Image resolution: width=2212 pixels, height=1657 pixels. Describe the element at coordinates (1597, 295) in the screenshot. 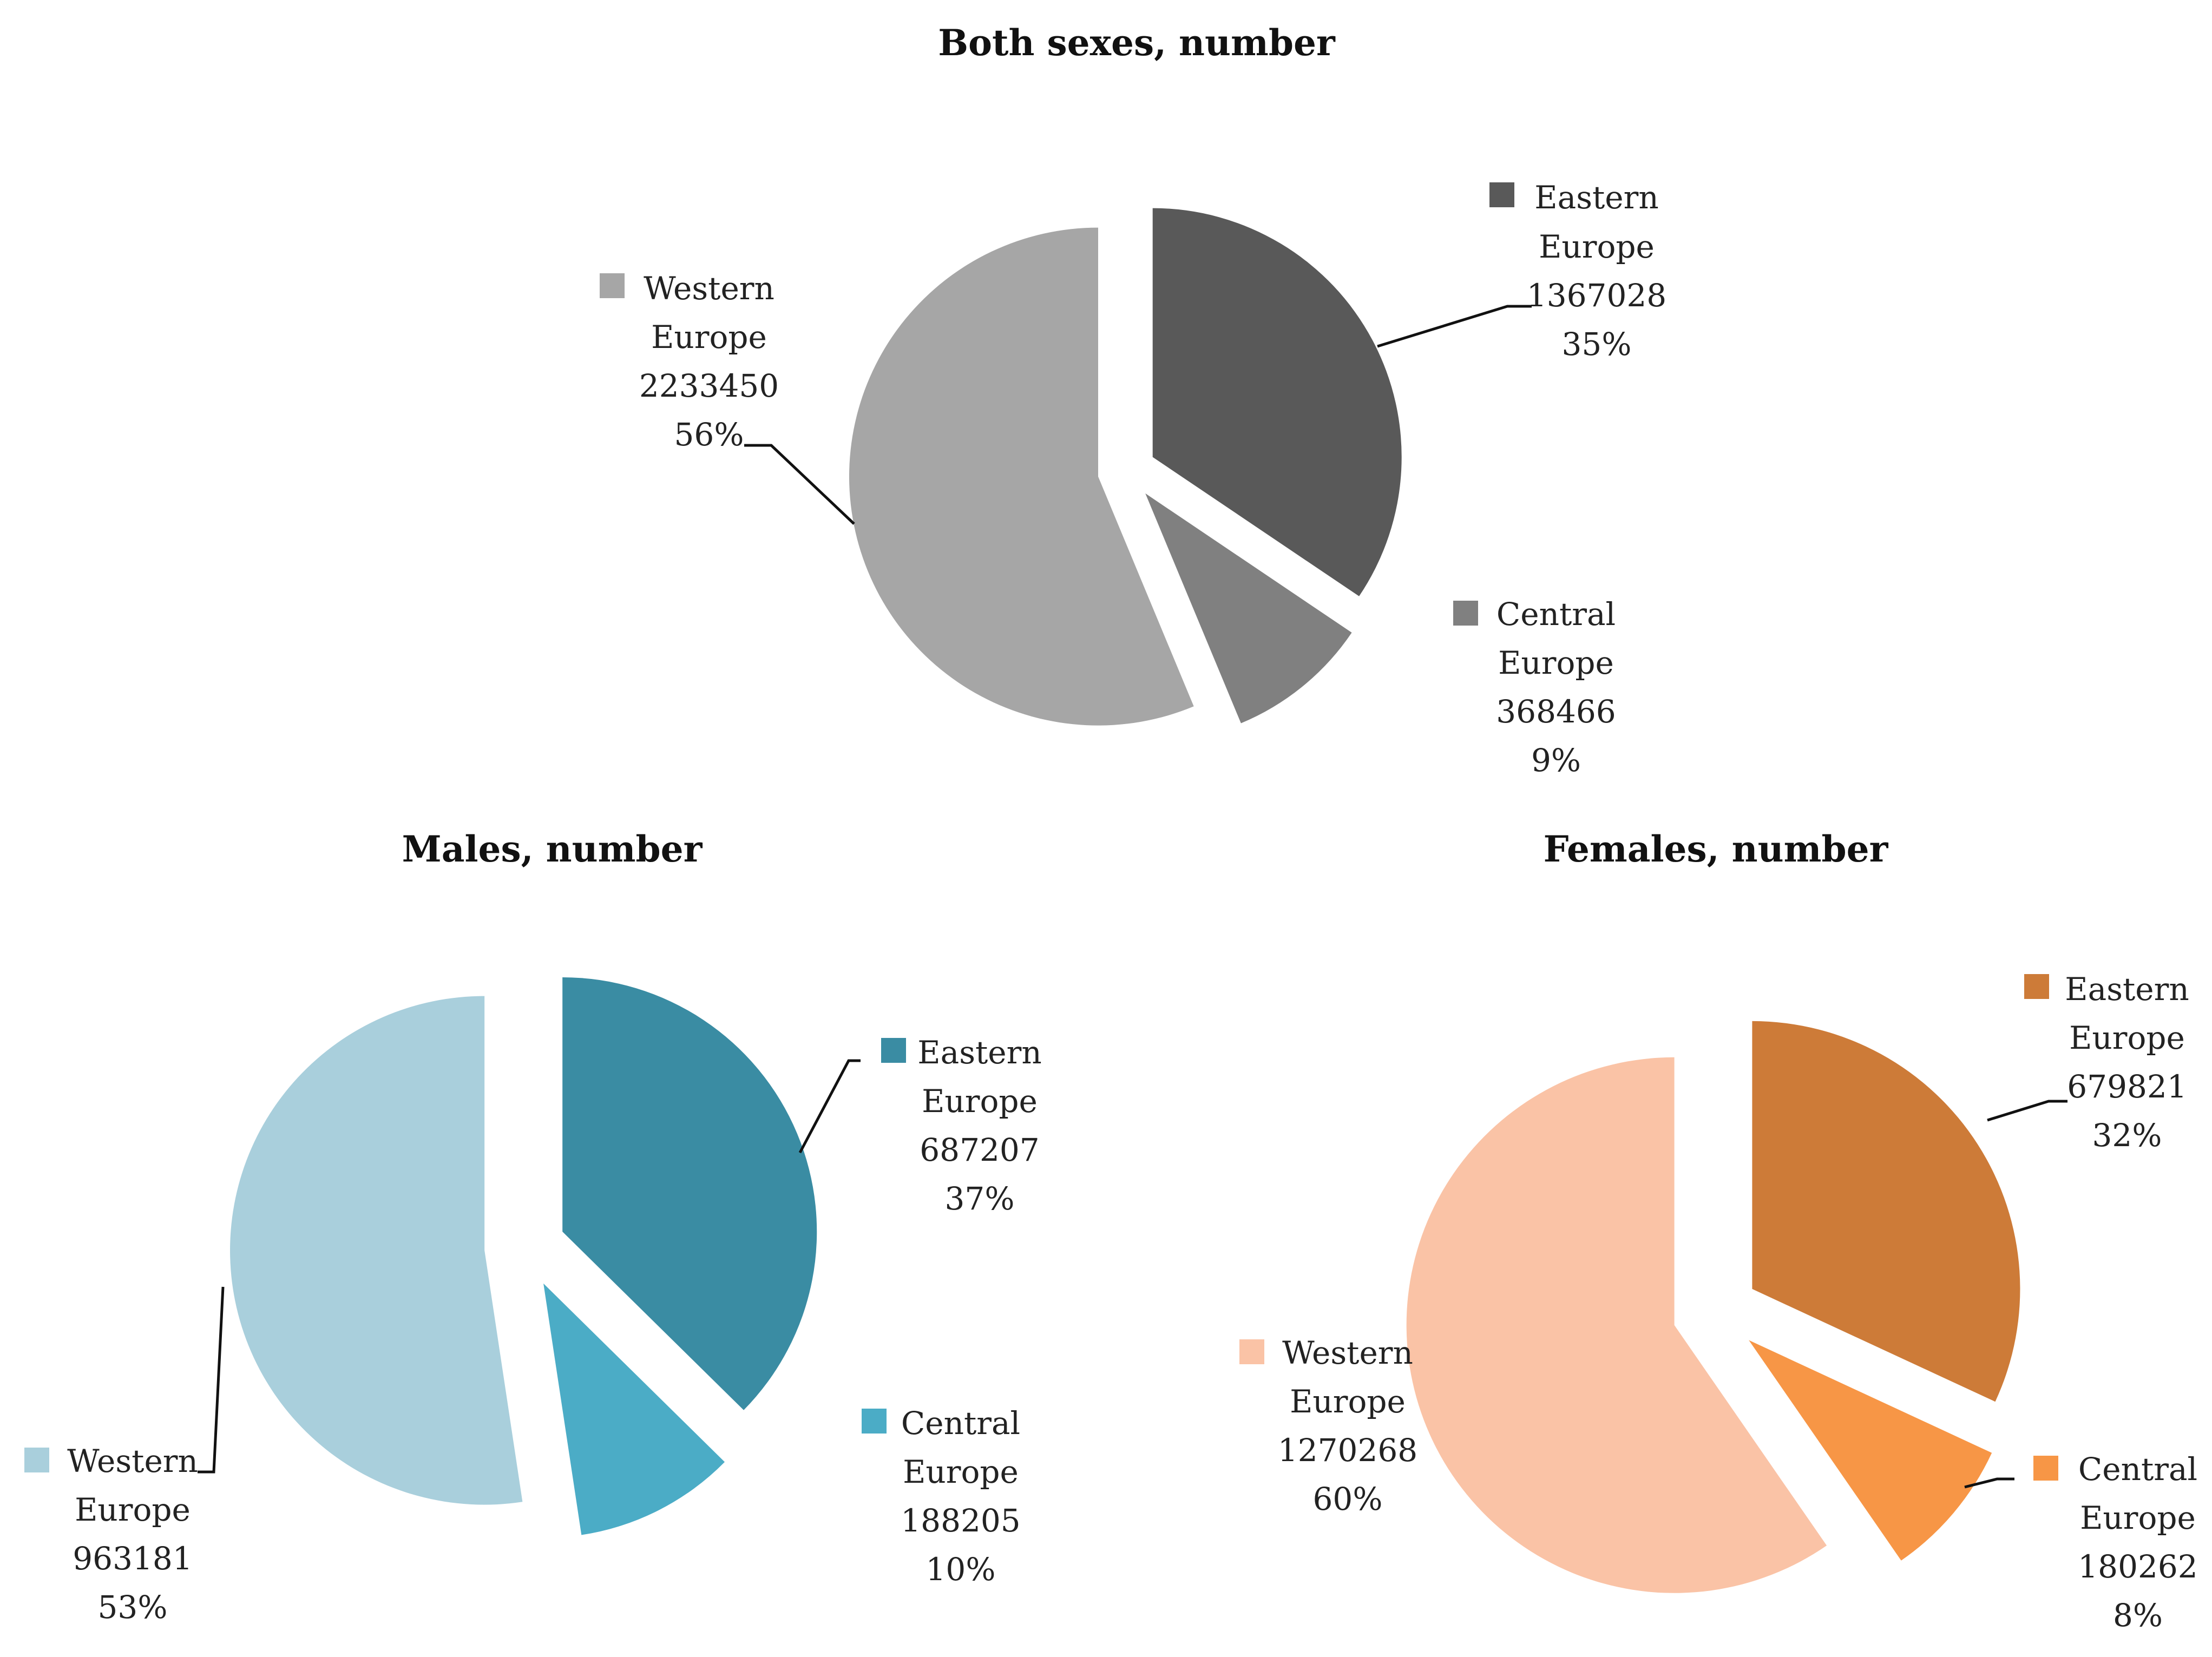

I see `label-value: 1367028` at that location.